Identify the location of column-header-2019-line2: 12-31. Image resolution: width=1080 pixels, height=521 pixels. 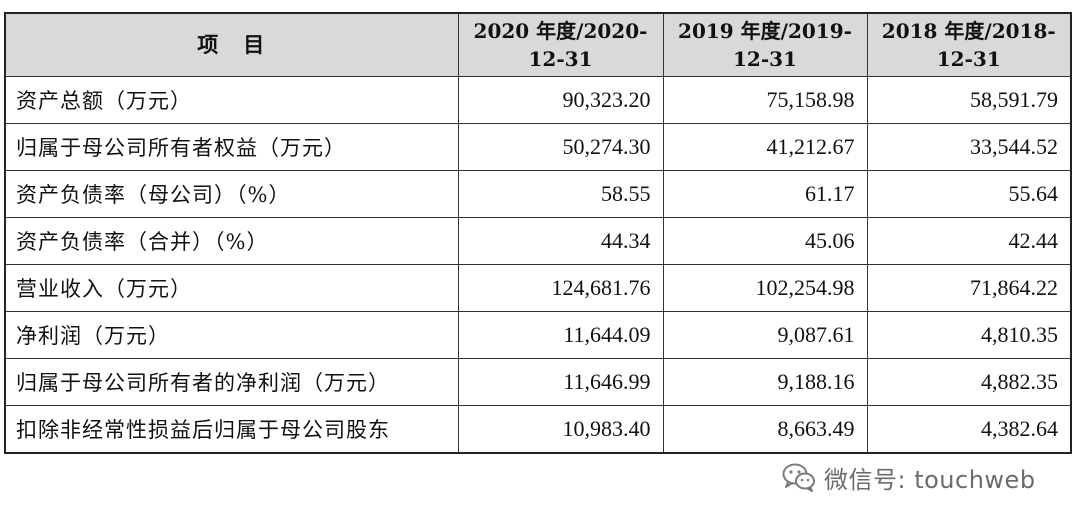
(765, 59).